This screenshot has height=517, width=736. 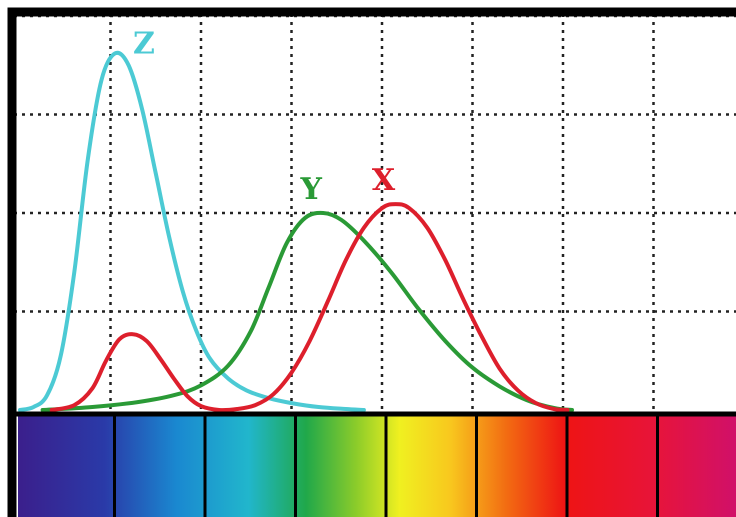 What do you see at coordinates (386, 465) in the screenshot?
I see `spectrum-dividers` at bounding box center [386, 465].